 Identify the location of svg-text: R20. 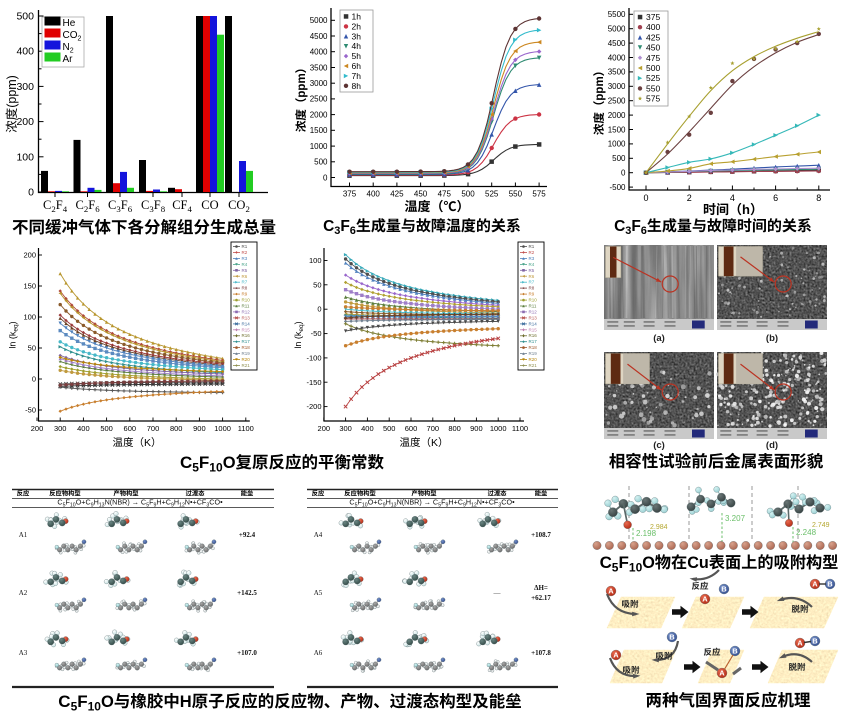
(533, 359).